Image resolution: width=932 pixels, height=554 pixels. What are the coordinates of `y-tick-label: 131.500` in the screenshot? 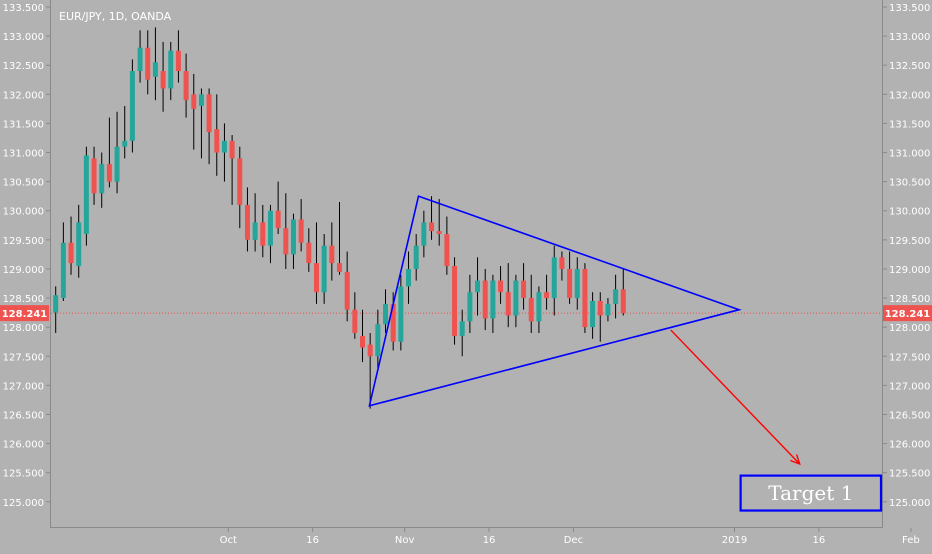 It's located at (23, 124).